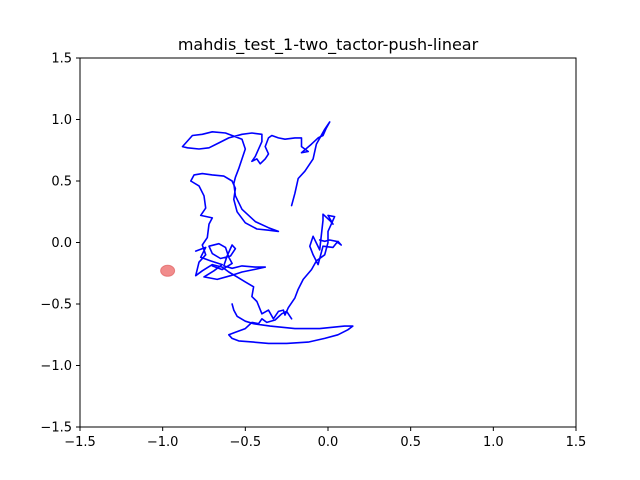 The width and height of the screenshot is (640, 480). I want to click on series-layer, so click(267, 233).